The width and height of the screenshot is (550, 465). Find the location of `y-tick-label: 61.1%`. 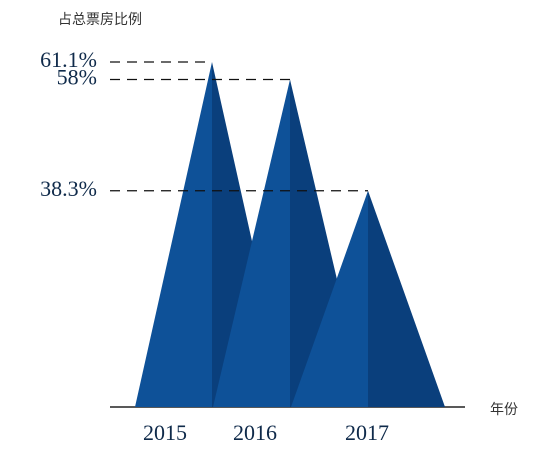

y-tick-label: 61.1% is located at coordinates (68, 59).